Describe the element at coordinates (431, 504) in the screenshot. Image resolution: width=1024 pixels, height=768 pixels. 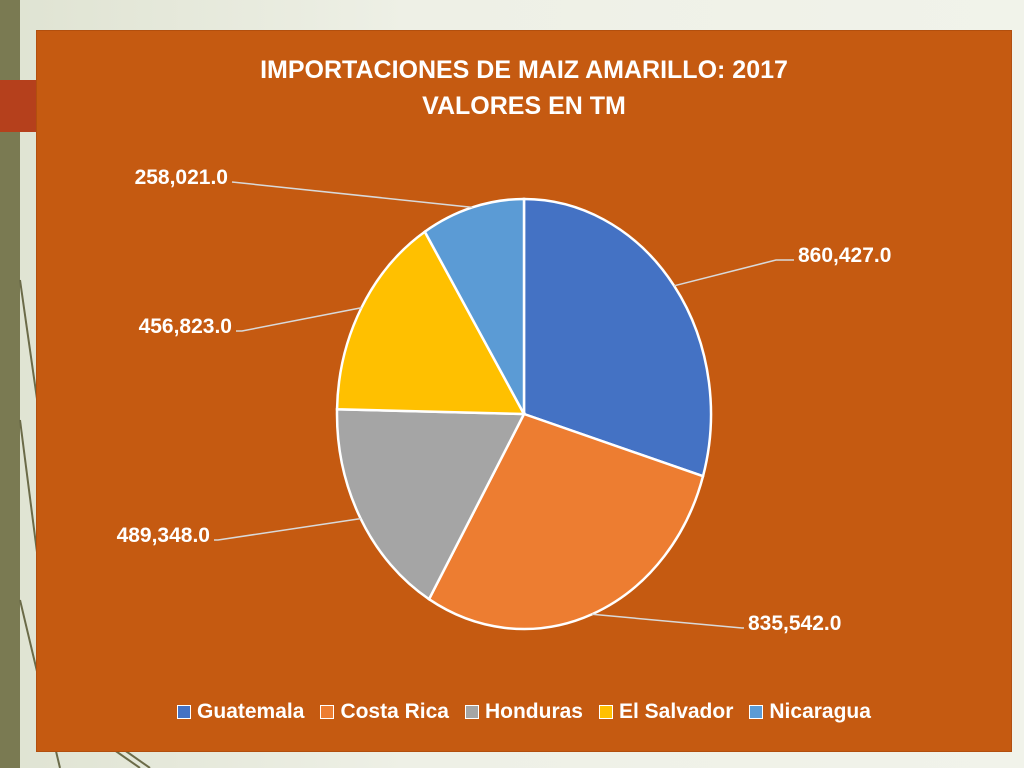
I see `pie-slice-honduras` at that location.